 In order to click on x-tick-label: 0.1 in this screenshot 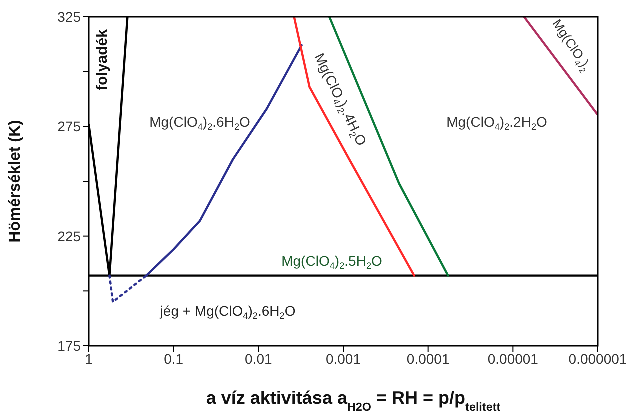, I will do `click(174, 358)`.